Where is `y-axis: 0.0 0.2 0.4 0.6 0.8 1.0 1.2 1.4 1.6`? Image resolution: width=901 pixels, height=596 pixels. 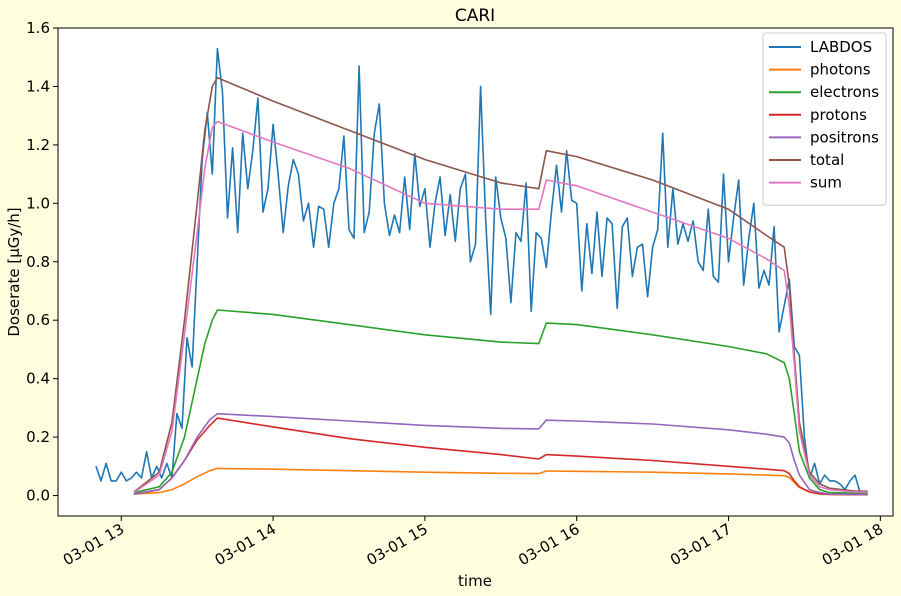 y-axis: 0.0 0.2 0.4 0.6 0.8 1.0 1.2 1.4 1.6 is located at coordinates (42, 262).